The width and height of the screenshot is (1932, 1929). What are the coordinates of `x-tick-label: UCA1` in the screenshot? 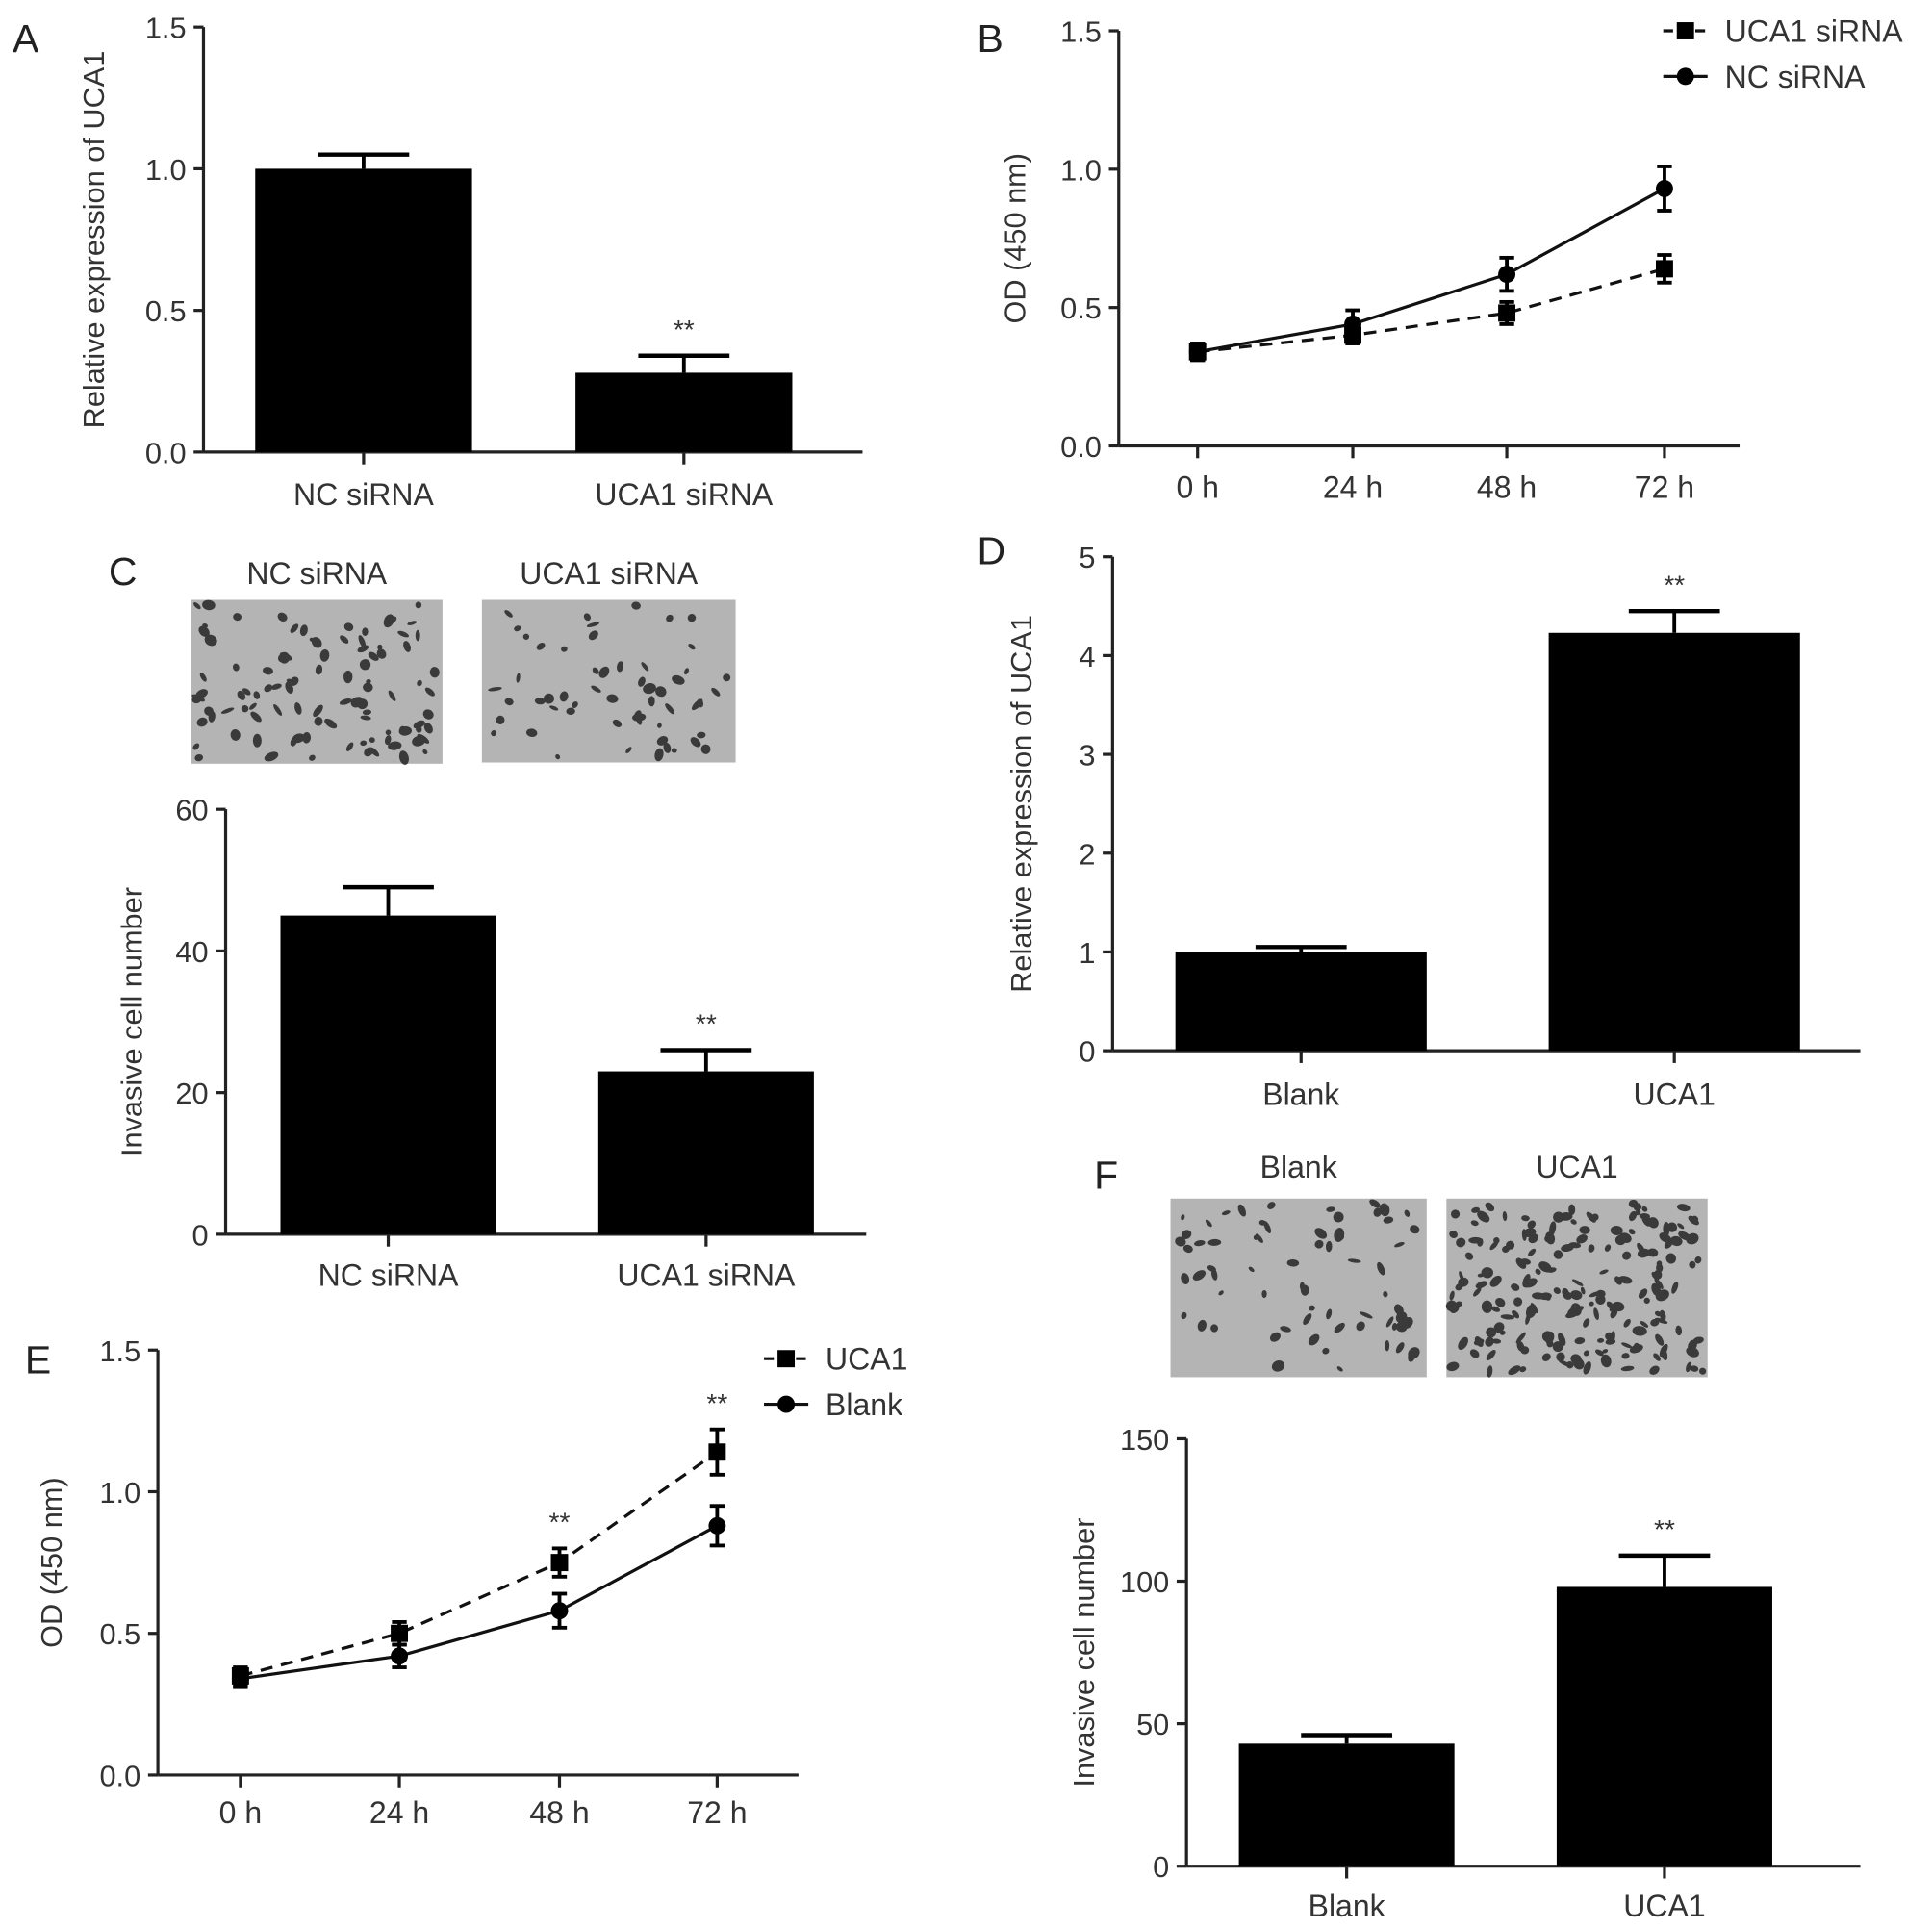 It's located at (1664, 1906).